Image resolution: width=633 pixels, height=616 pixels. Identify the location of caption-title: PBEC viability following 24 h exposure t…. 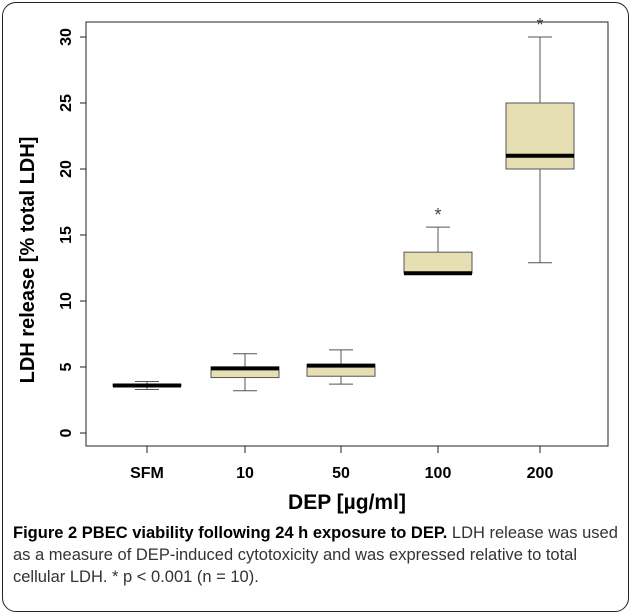
(264, 533).